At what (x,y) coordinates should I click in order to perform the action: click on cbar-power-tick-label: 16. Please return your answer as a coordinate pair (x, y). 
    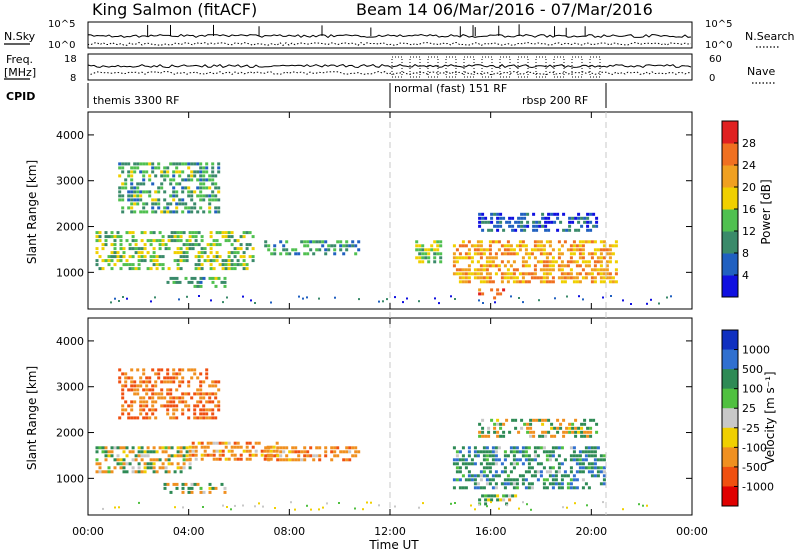
    Looking at the image, I should click on (749, 209).